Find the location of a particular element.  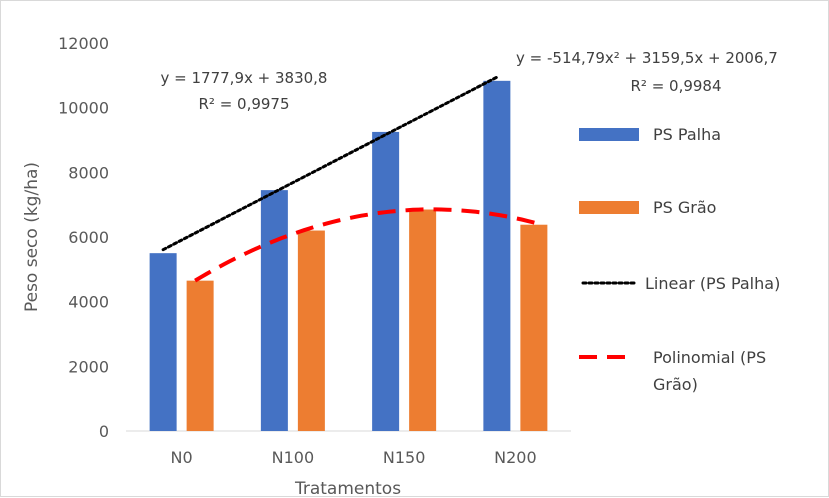

equation-poly: y = -514,79x² + 3159,5x + 2006,7 is located at coordinates (647, 58).